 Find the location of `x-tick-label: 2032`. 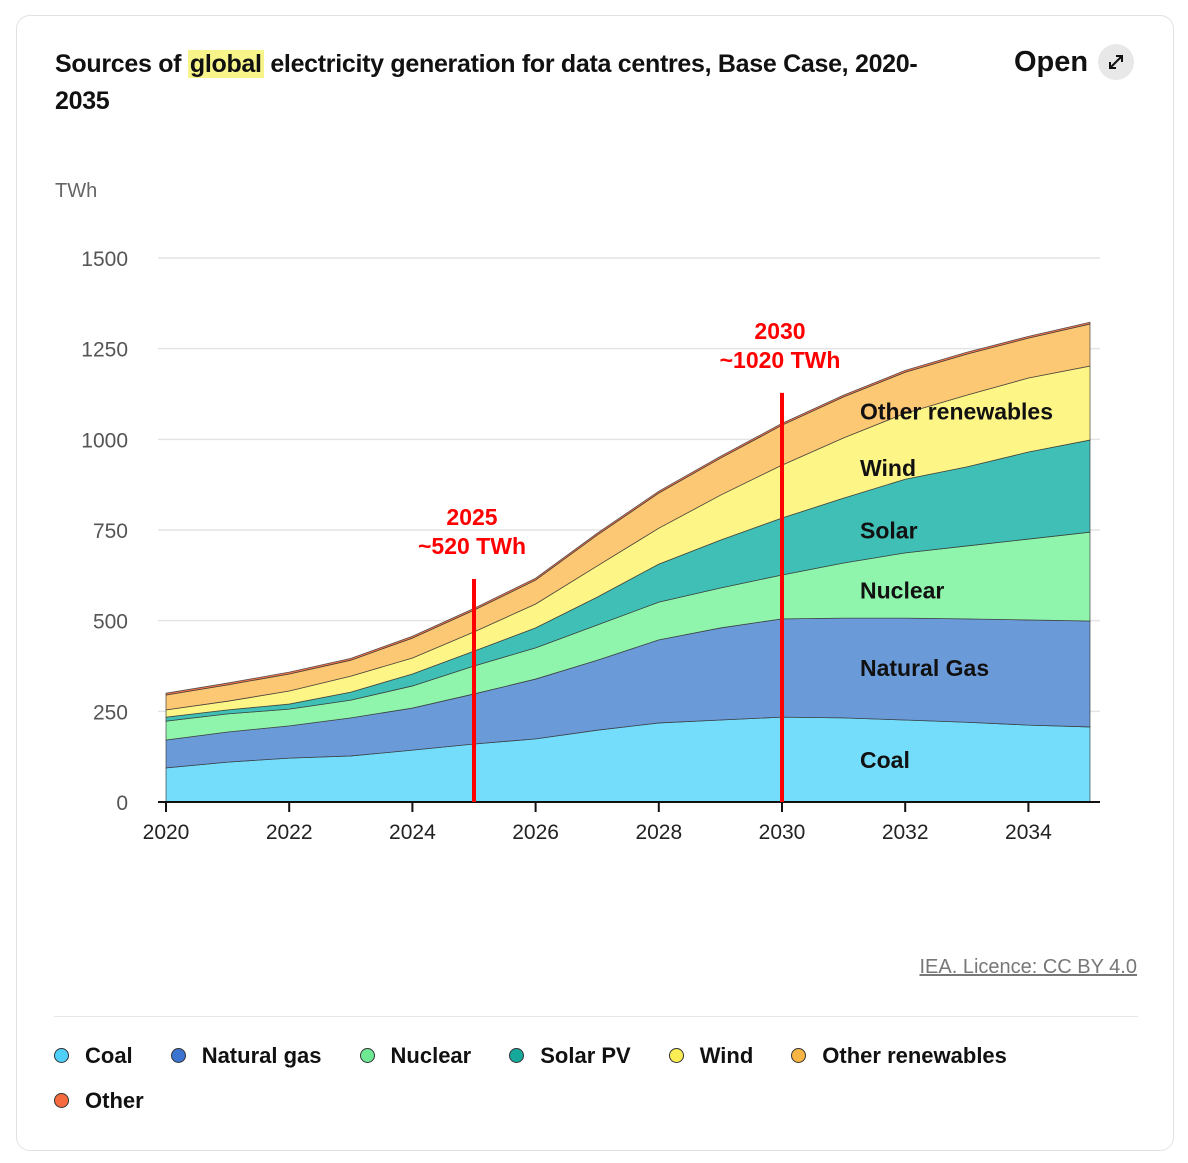

x-tick-label: 2032 is located at coordinates (905, 832).